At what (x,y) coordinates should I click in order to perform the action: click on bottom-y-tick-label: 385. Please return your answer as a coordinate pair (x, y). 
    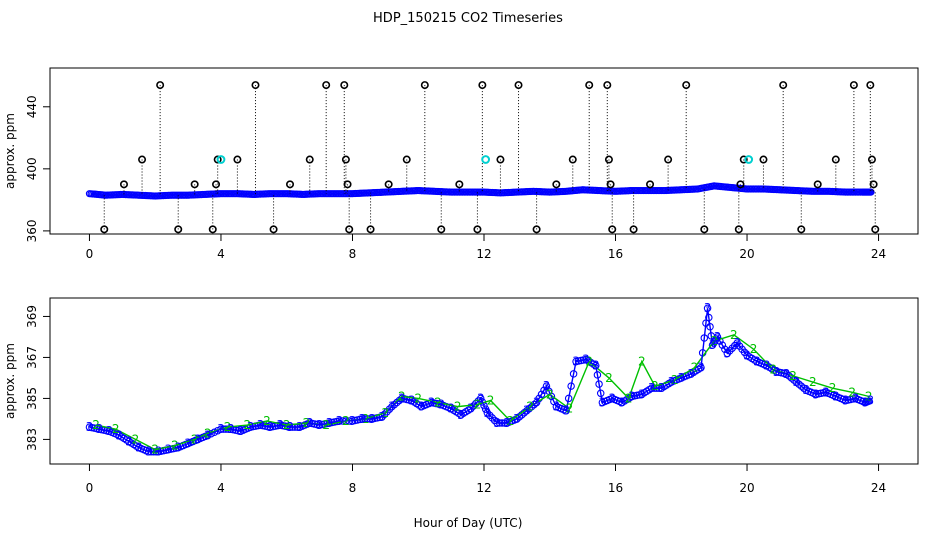
    Looking at the image, I should click on (32, 398).